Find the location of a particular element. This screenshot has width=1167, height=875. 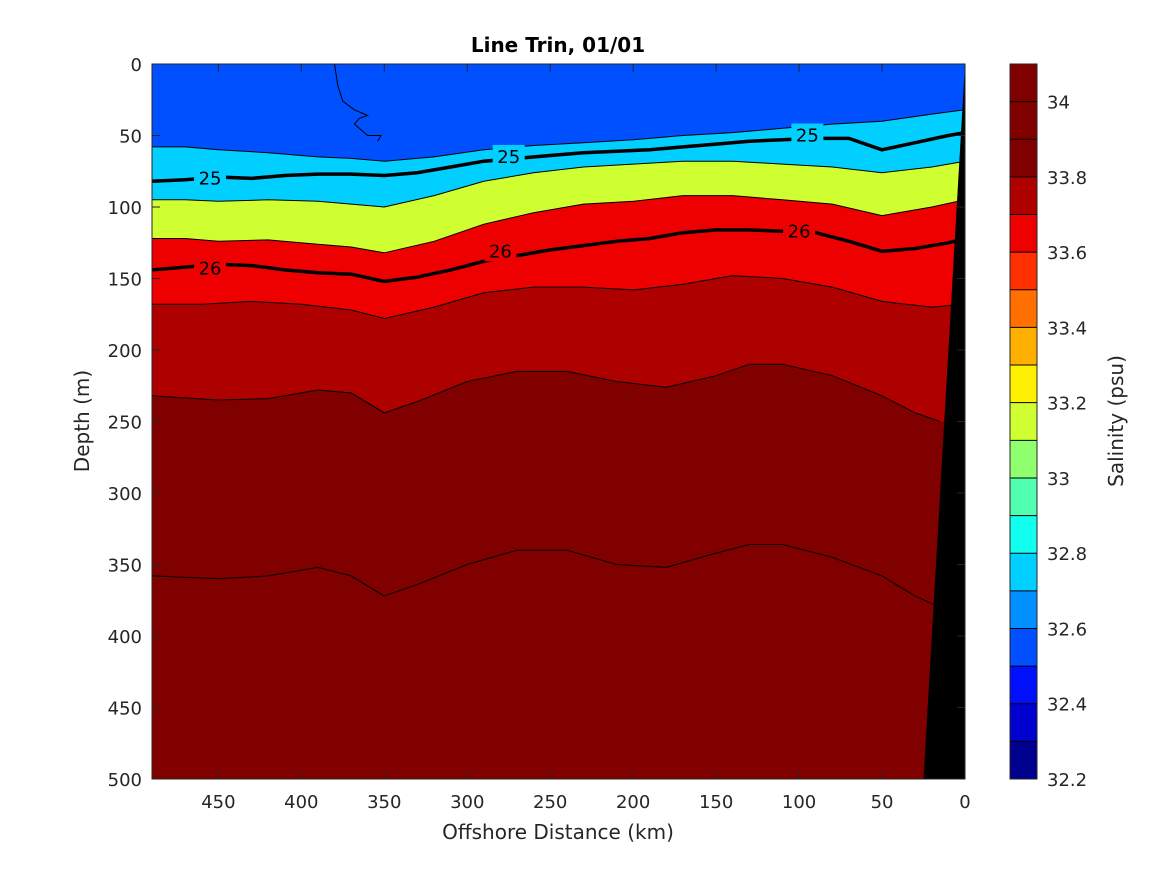

y-tick-label: 350 is located at coordinates (125, 566).